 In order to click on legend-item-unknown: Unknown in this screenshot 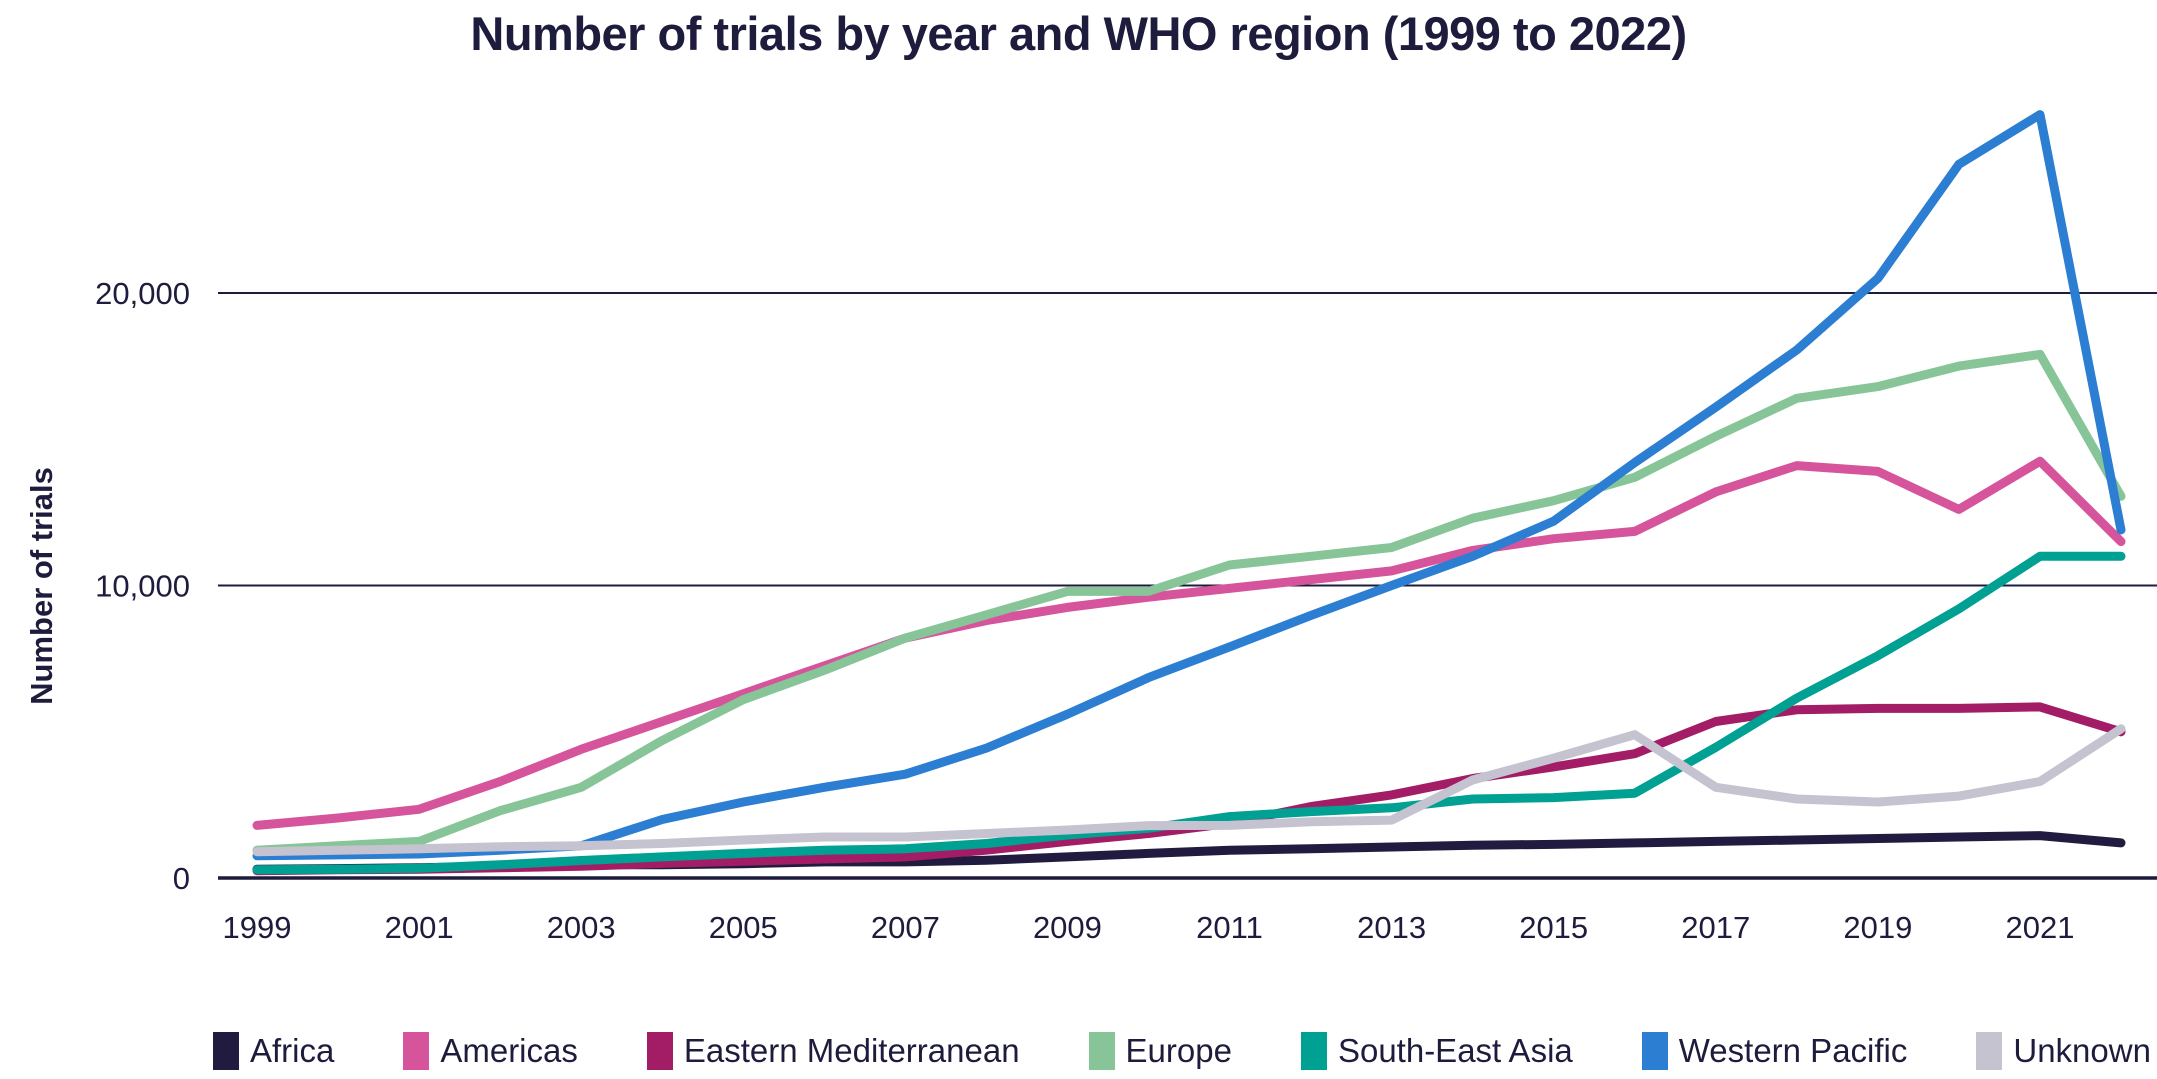, I will do `click(2063, 1051)`.